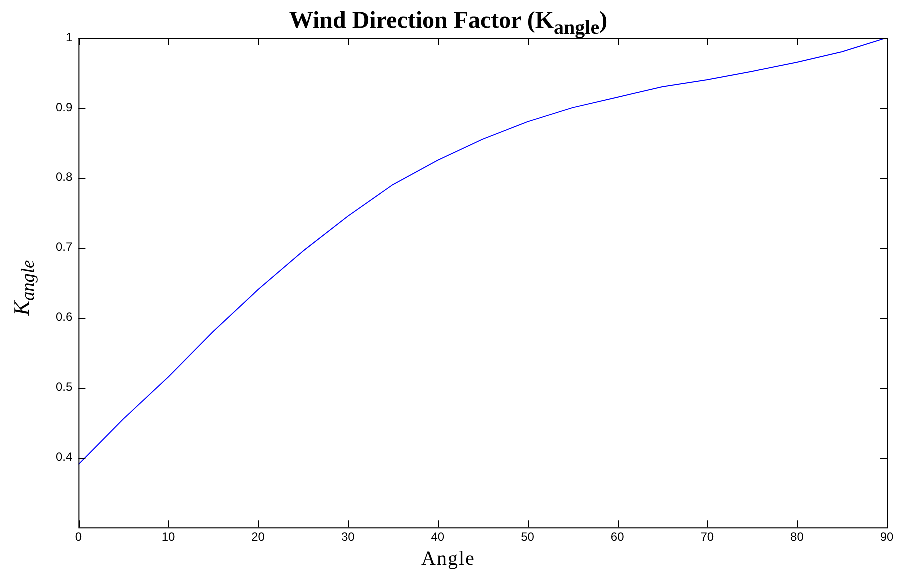 This screenshot has height=576, width=897. What do you see at coordinates (64, 107) in the screenshot?
I see `y-tick-label: 0.9` at bounding box center [64, 107].